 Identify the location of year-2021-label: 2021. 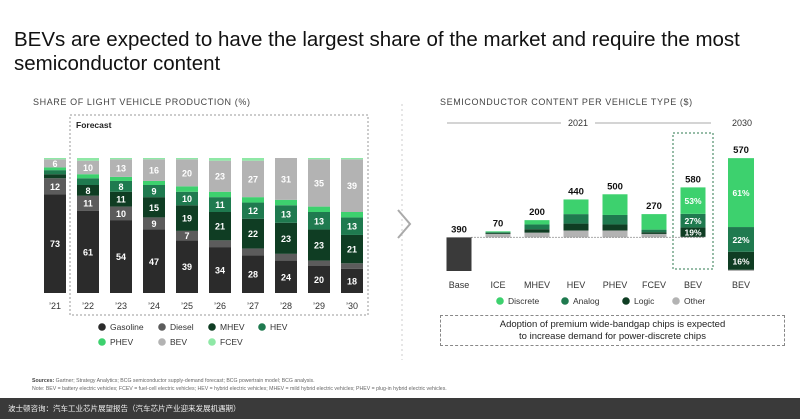
(578, 123).